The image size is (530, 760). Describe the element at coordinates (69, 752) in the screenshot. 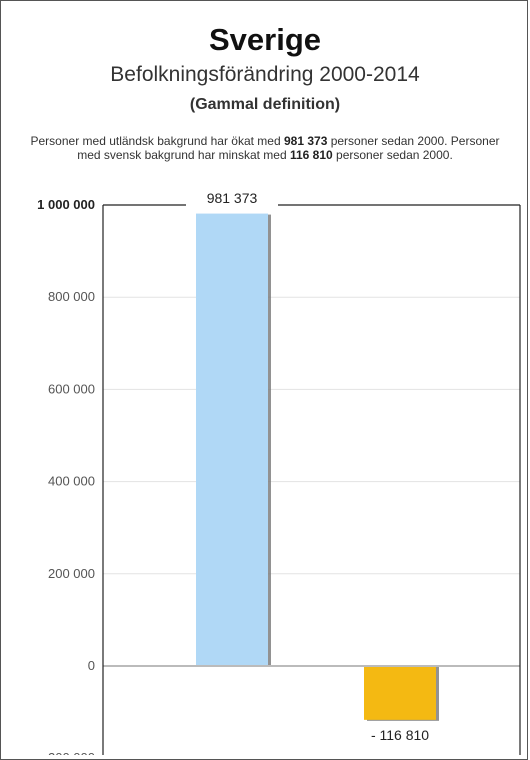

I see `y-tick-label: -200 000` at that location.